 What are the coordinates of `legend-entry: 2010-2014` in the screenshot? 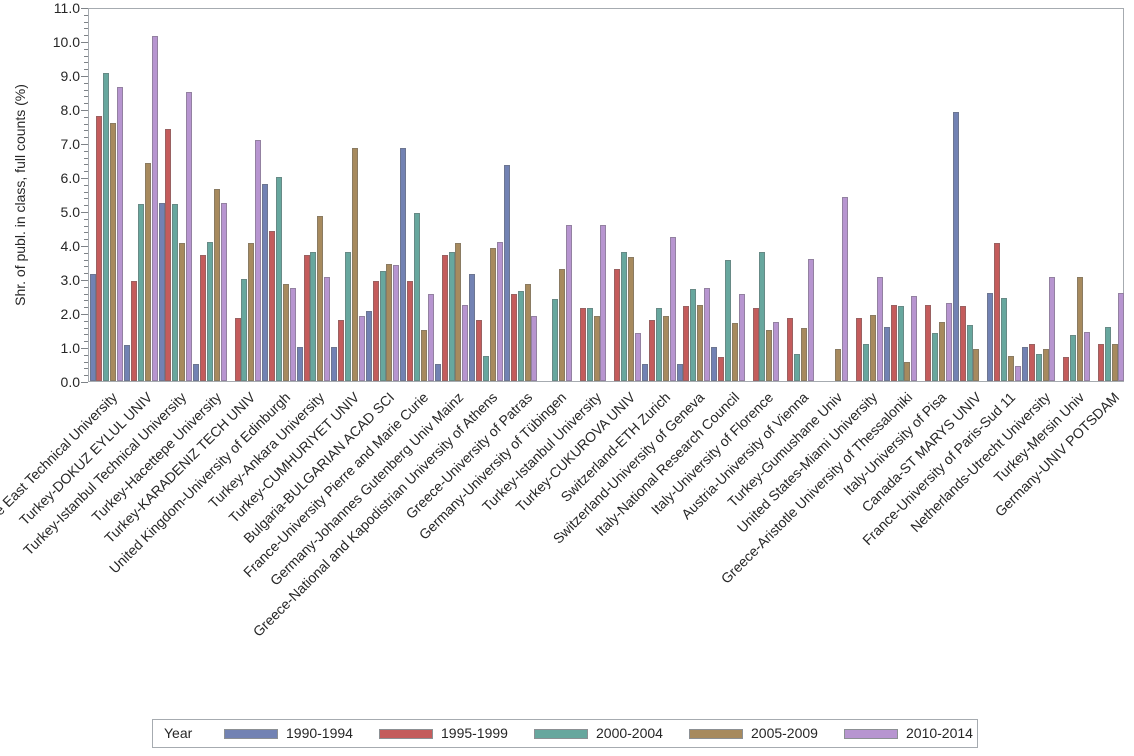 It's located at (908, 733).